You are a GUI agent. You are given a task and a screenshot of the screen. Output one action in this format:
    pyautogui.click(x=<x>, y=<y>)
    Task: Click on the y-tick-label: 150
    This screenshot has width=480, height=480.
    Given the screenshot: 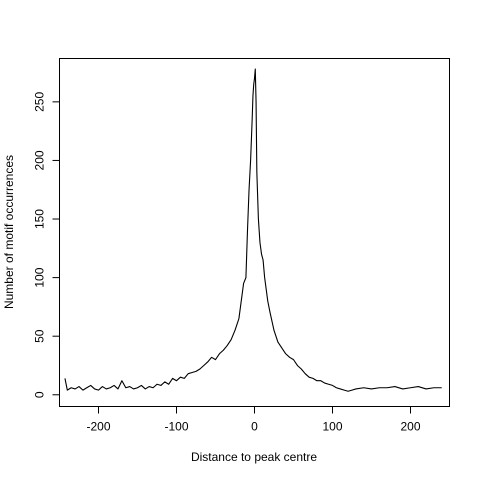 What is the action you would take?
    pyautogui.click(x=40, y=219)
    